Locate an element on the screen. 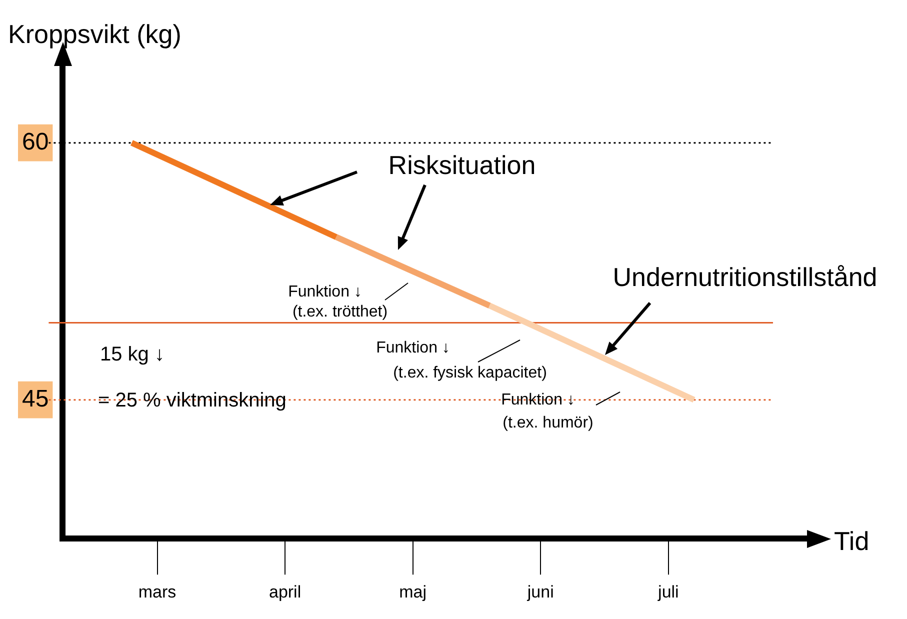  annotation: Undernutritionstillstånd is located at coordinates (745, 277).